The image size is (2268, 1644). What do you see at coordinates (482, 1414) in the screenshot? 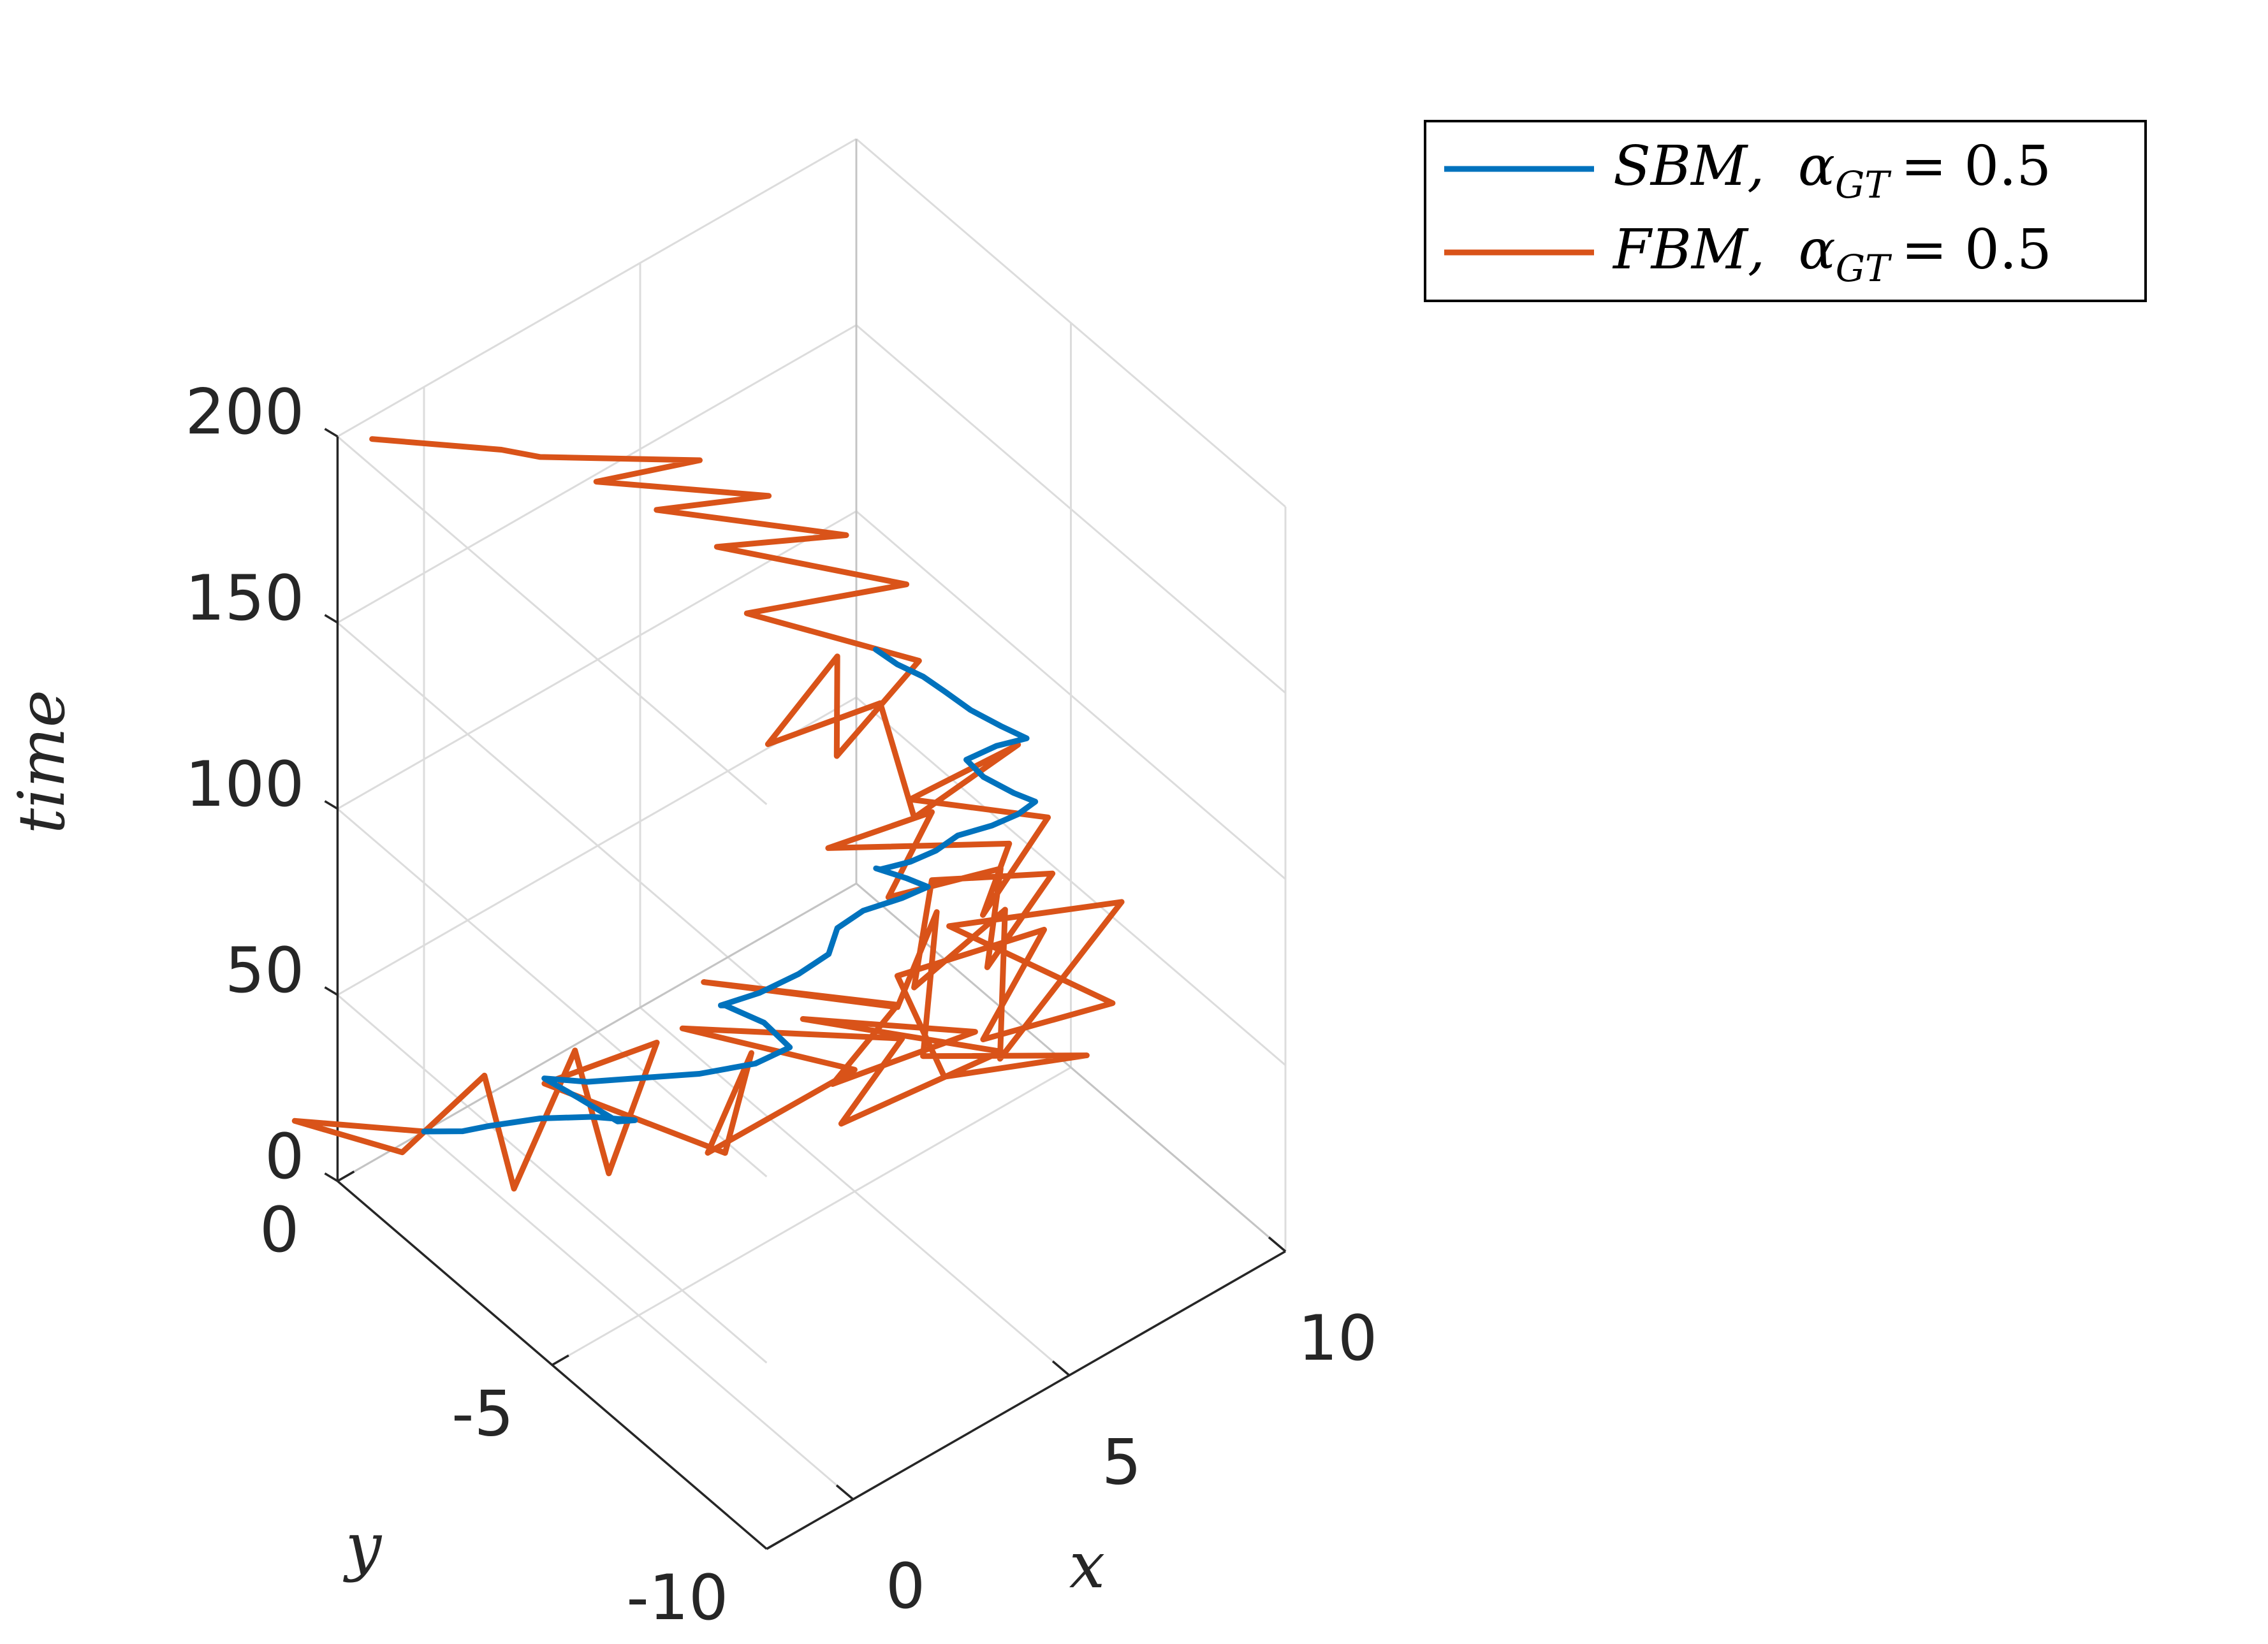
I see `y-tick-label: -5` at bounding box center [482, 1414].